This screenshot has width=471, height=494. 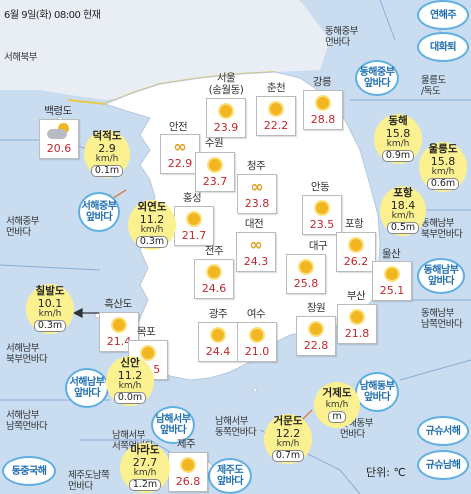 I want to click on city-name: 대전, so click(x=254, y=224).